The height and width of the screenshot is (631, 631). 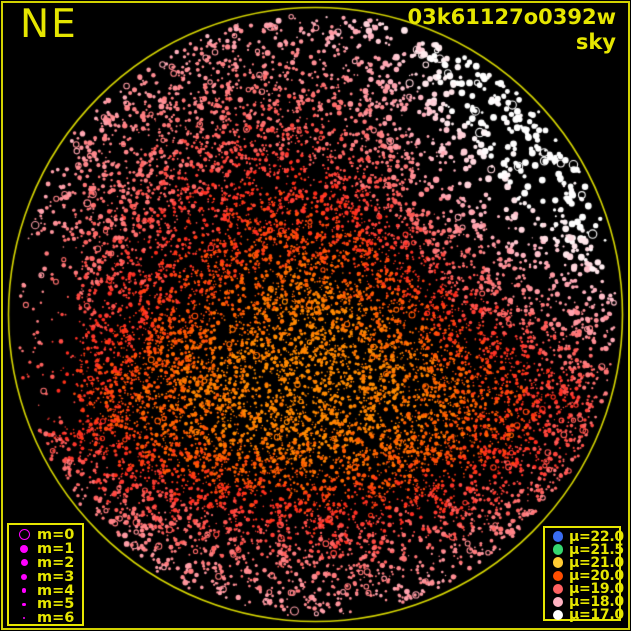 I want to click on legend-item: μ=21.0, so click(x=585, y=563).